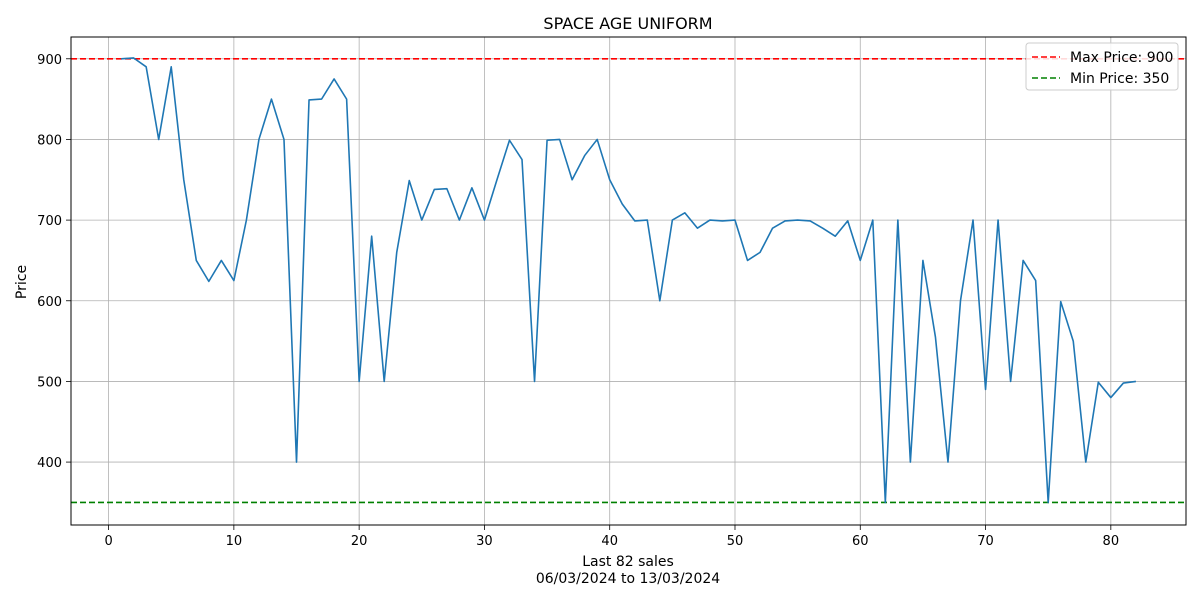  Describe the element at coordinates (22, 282) in the screenshot. I see `y-axis-label: Price` at that location.